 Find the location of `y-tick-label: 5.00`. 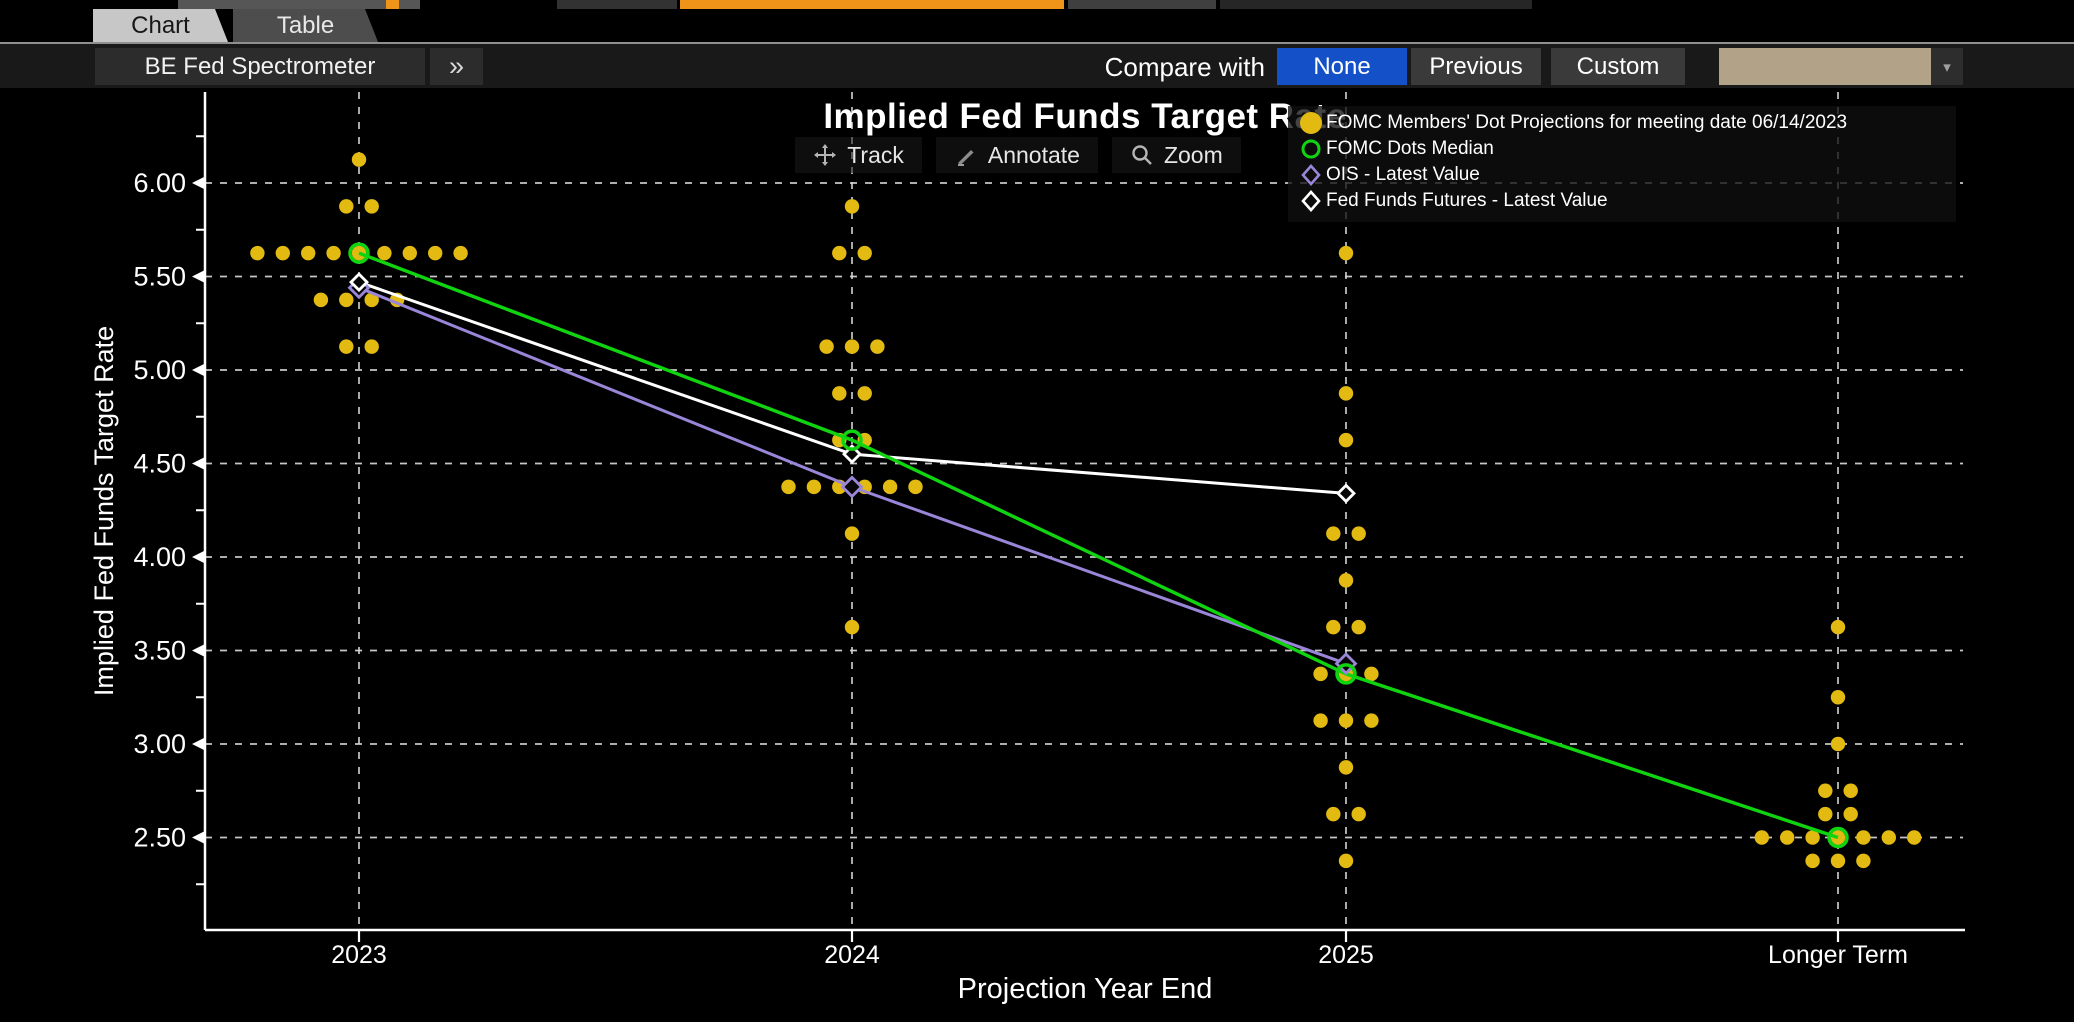

y-tick-label: 5.00 is located at coordinates (159, 370).